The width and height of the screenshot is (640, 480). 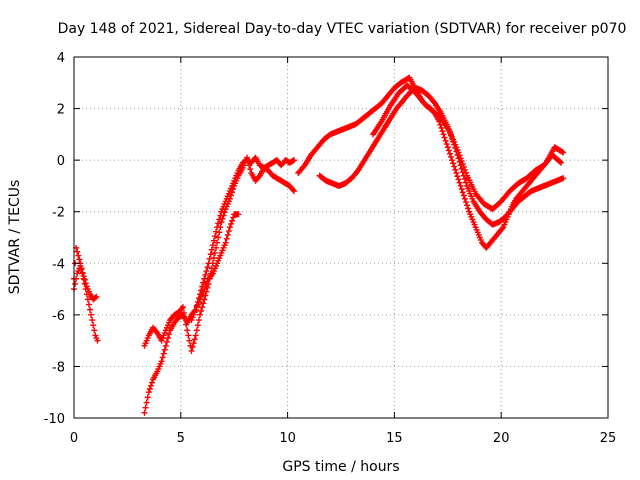 I want to click on x-tick-label: 0, so click(x=74, y=438).